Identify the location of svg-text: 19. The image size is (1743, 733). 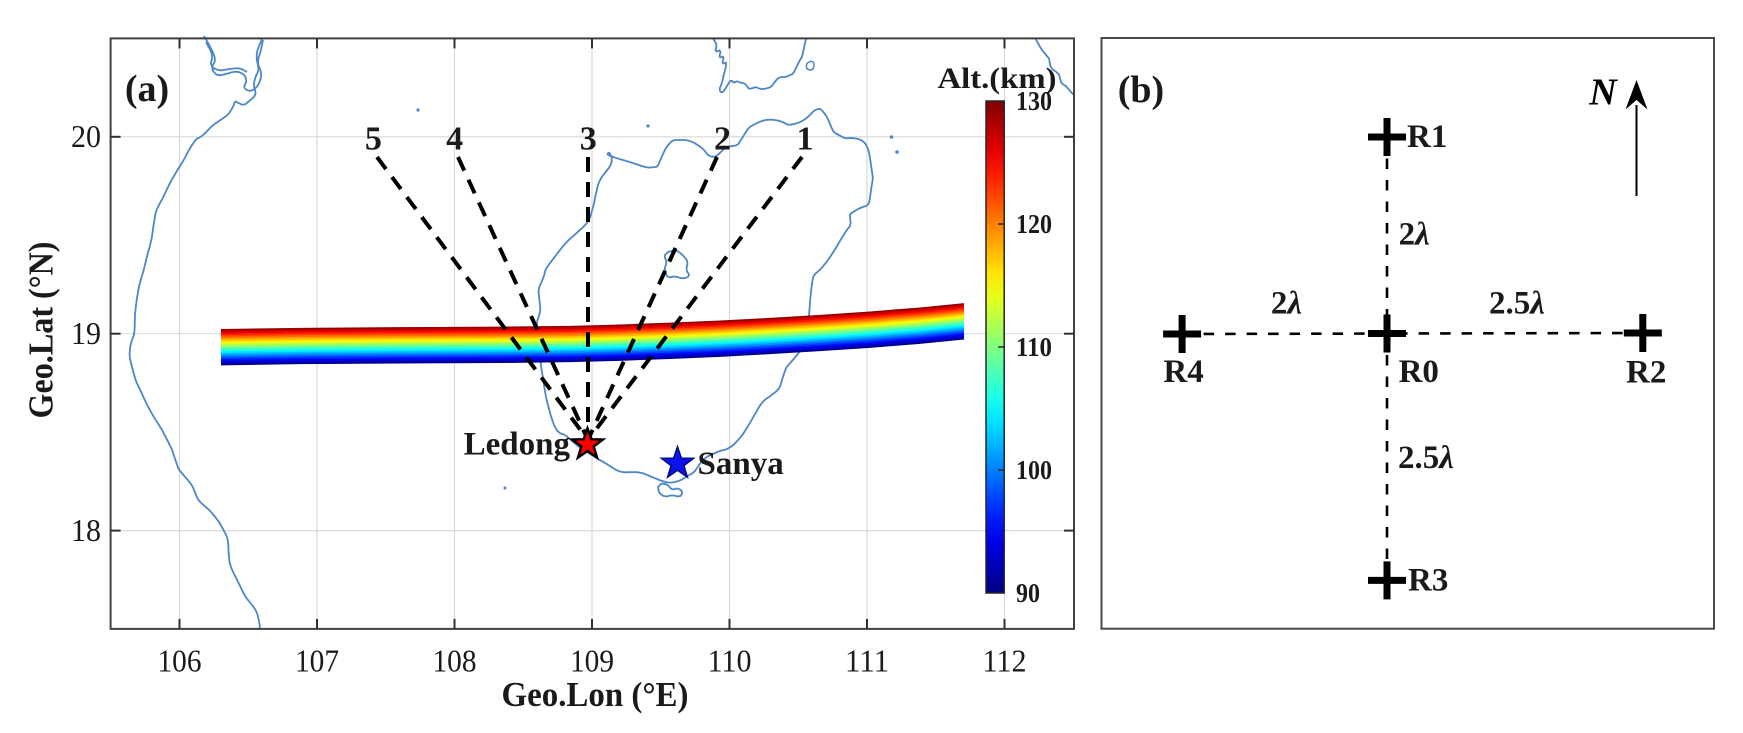
(86, 333).